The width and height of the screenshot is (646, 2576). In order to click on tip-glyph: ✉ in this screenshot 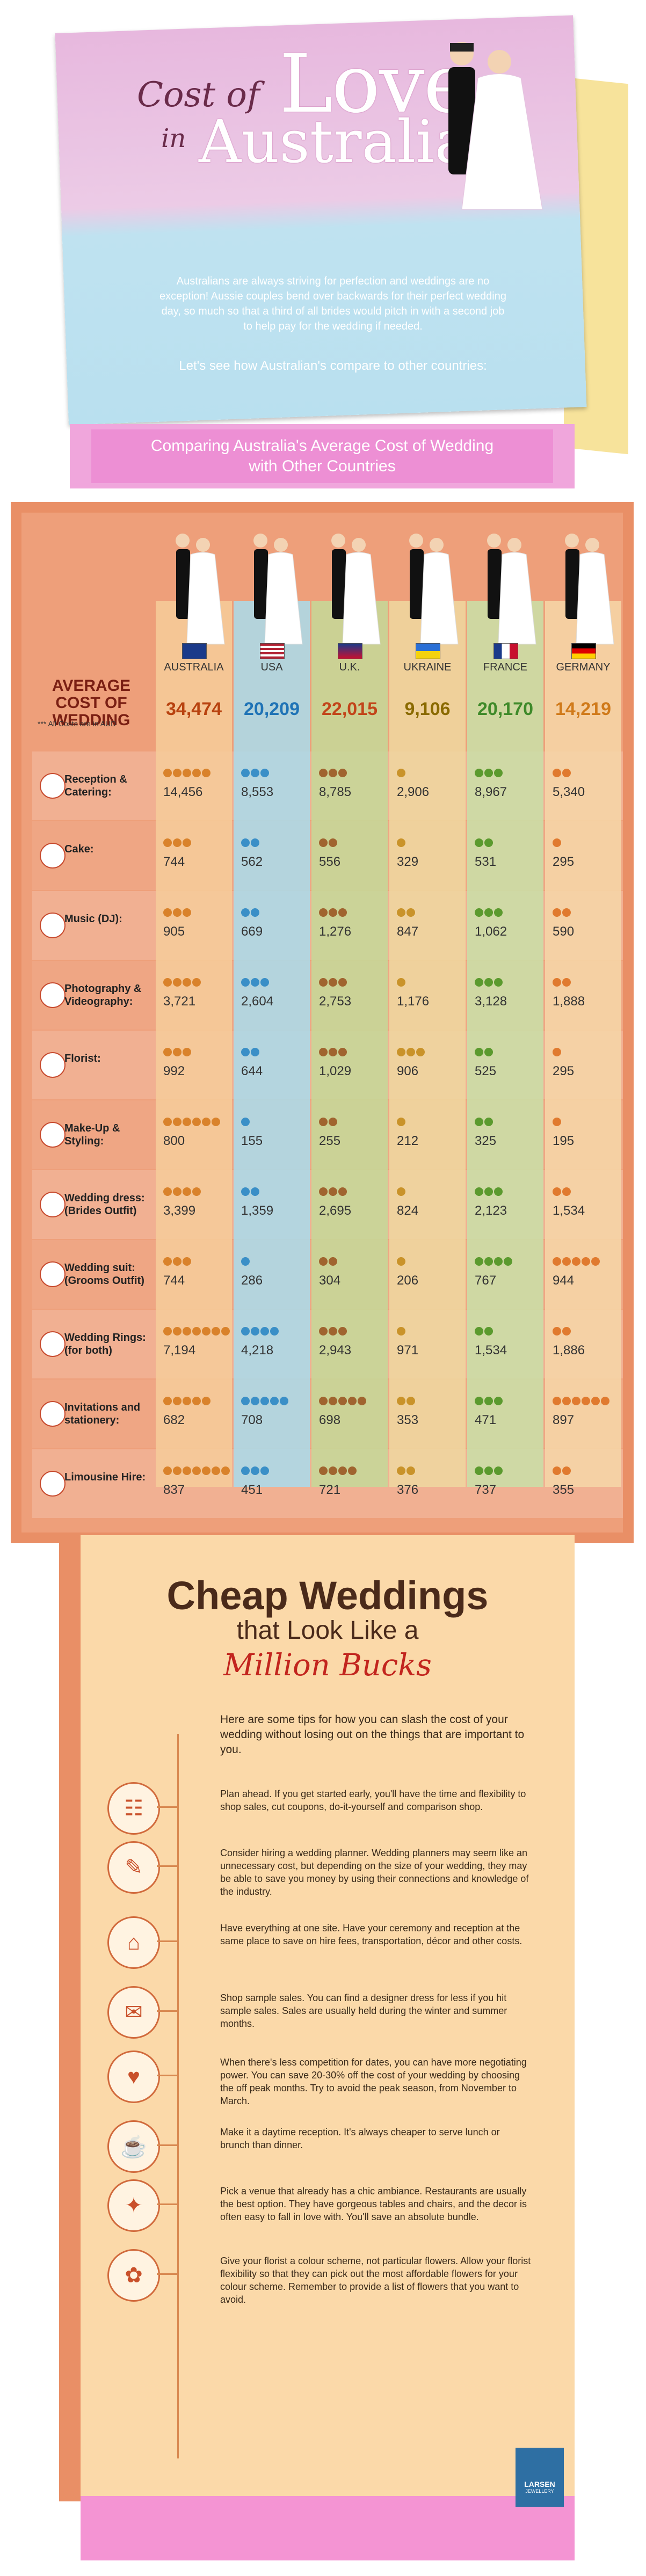, I will do `click(134, 2012)`.